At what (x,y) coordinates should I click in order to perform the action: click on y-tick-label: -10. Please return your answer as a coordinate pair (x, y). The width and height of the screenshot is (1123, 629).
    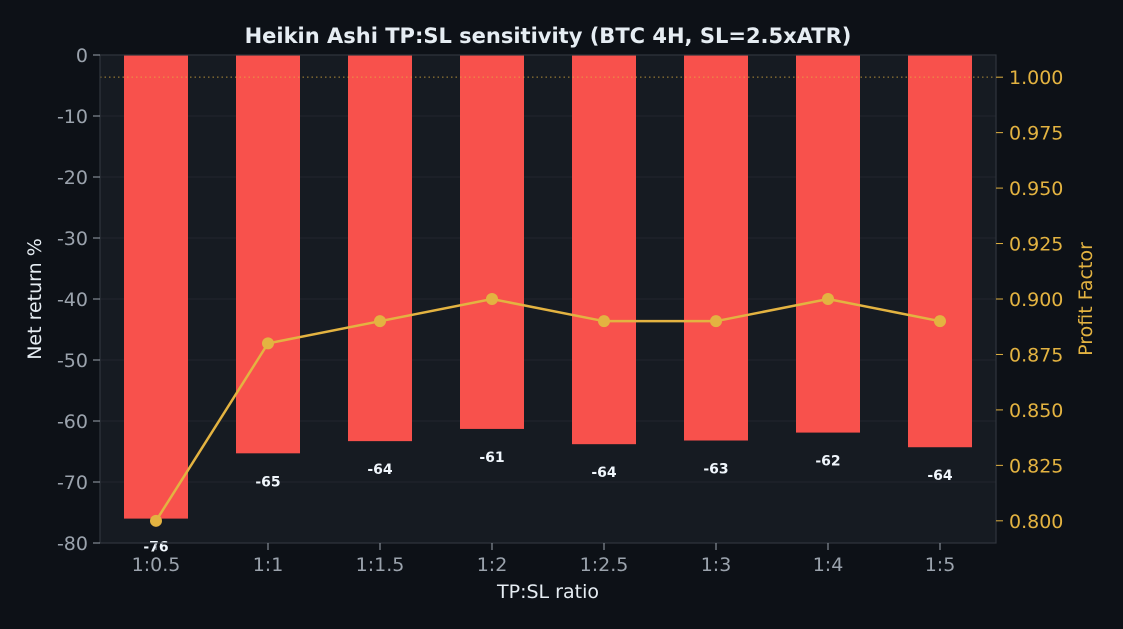
    Looking at the image, I should click on (72, 117).